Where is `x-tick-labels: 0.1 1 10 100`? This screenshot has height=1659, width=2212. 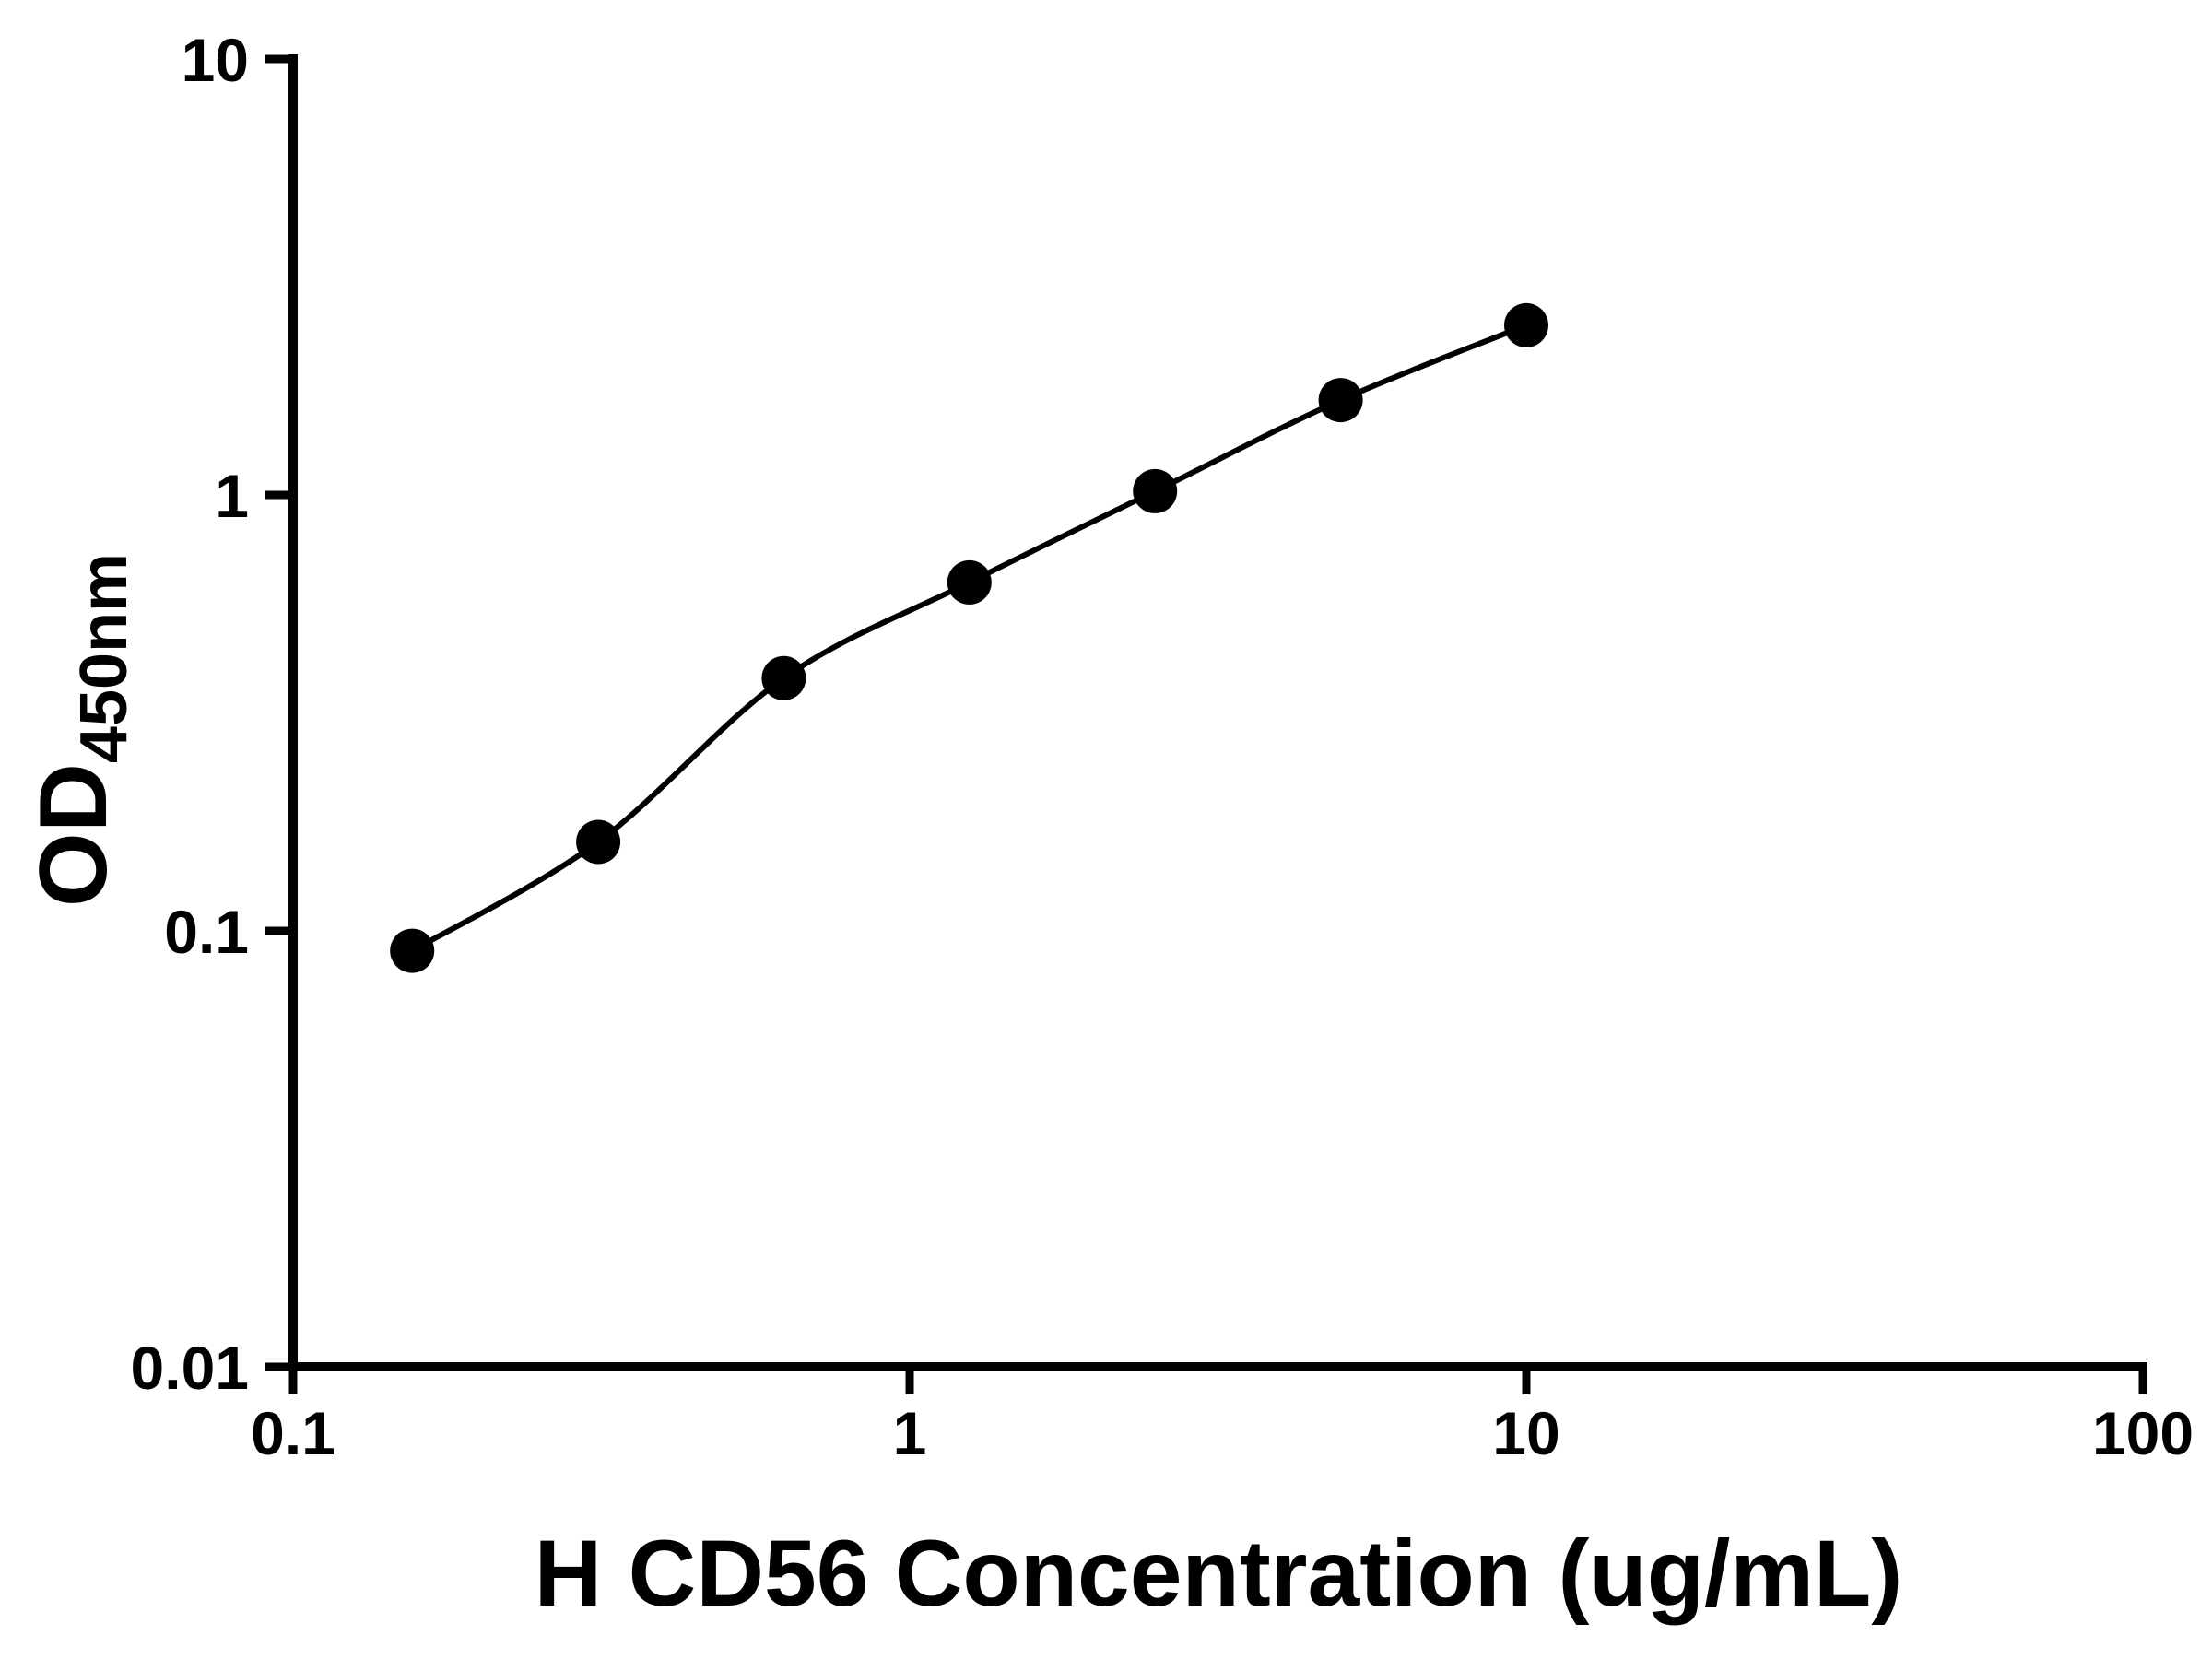 x-tick-labels: 0.1 1 10 100 is located at coordinates (1222, 1433).